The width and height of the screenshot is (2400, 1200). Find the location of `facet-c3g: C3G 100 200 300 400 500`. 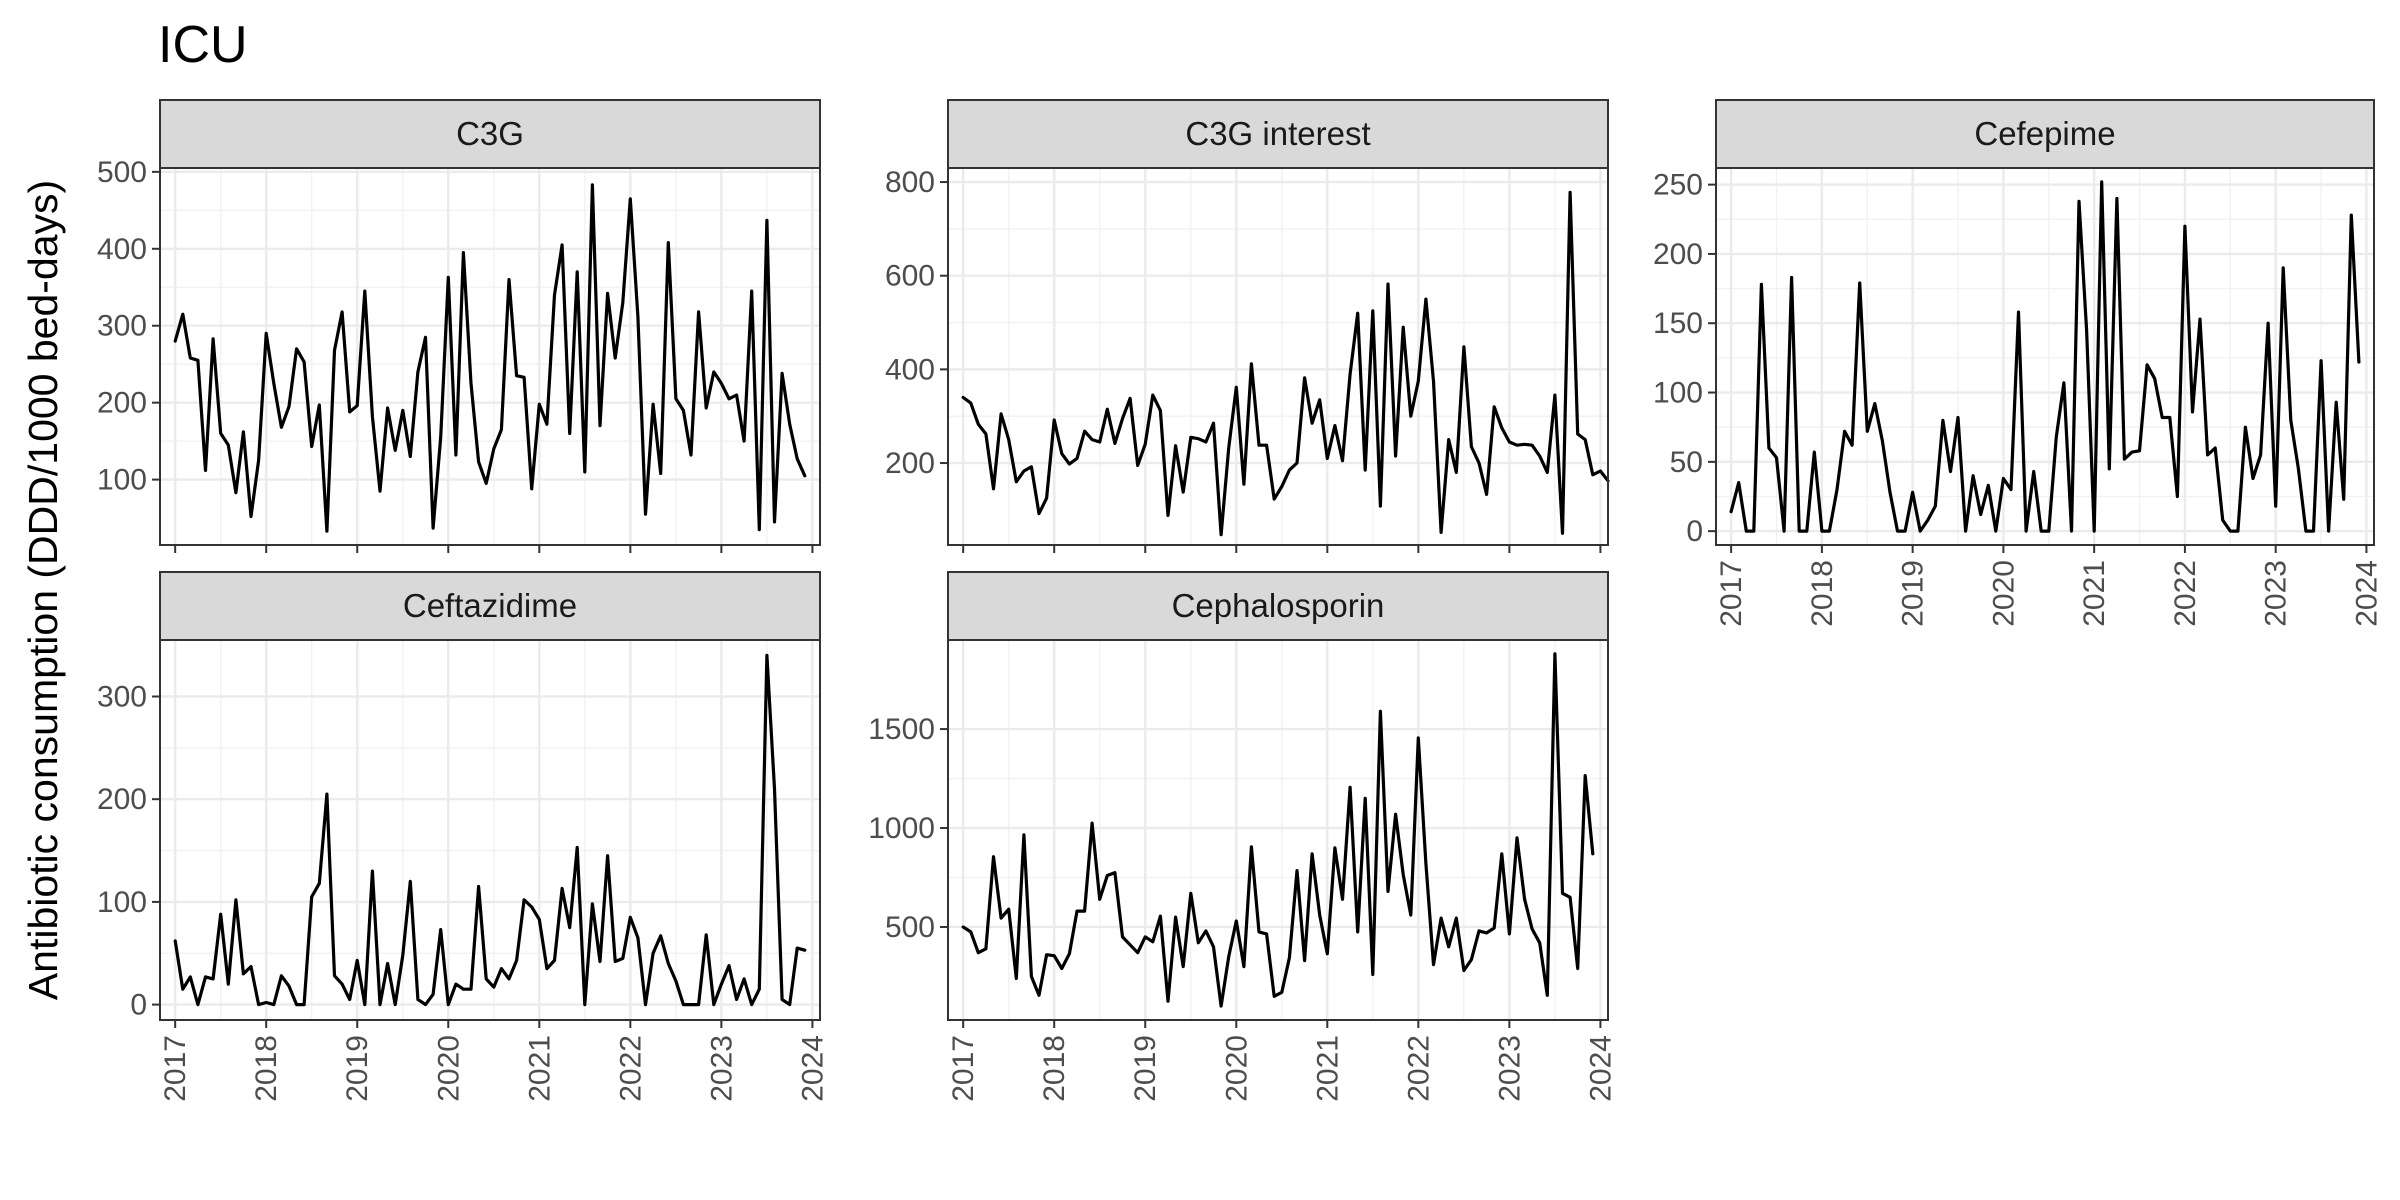

facet-c3g: C3G 100 200 300 400 500 is located at coordinates (459, 326).